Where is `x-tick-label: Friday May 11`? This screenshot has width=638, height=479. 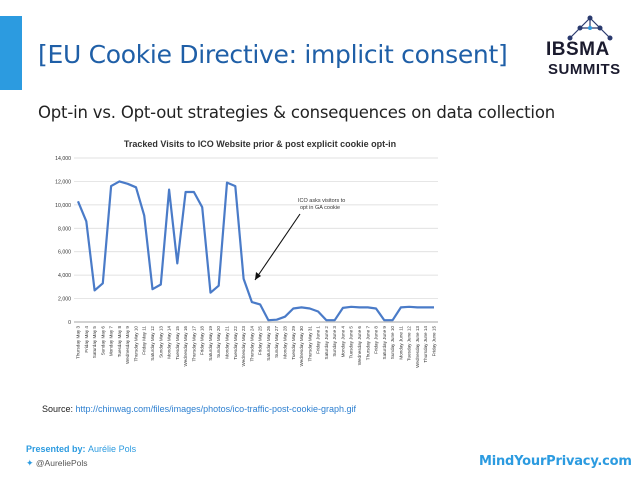
x-tick-label: Friday May 11 is located at coordinates (144, 340).